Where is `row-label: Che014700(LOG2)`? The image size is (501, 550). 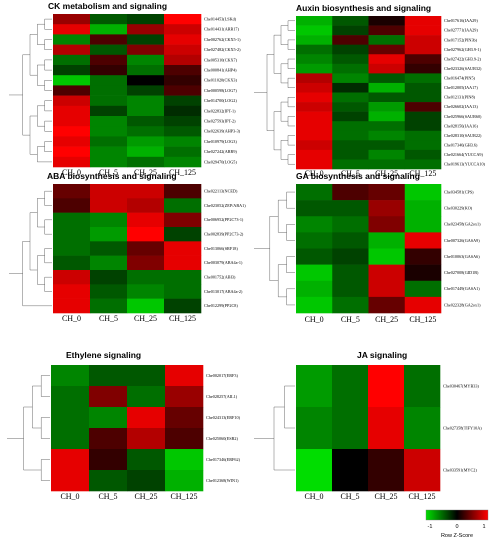 row-label: Che014700(LOG2) is located at coordinates (220, 100).